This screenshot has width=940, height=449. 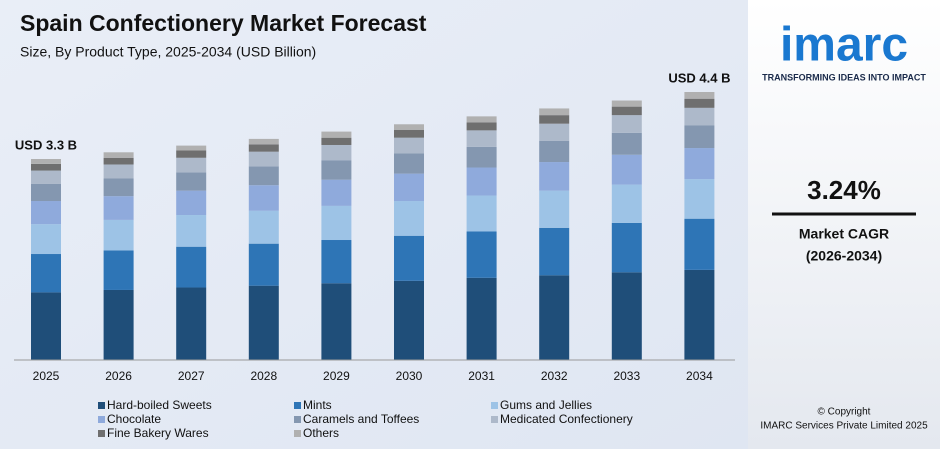 What do you see at coordinates (336, 376) in the screenshot?
I see `x-tick-label: 2029` at bounding box center [336, 376].